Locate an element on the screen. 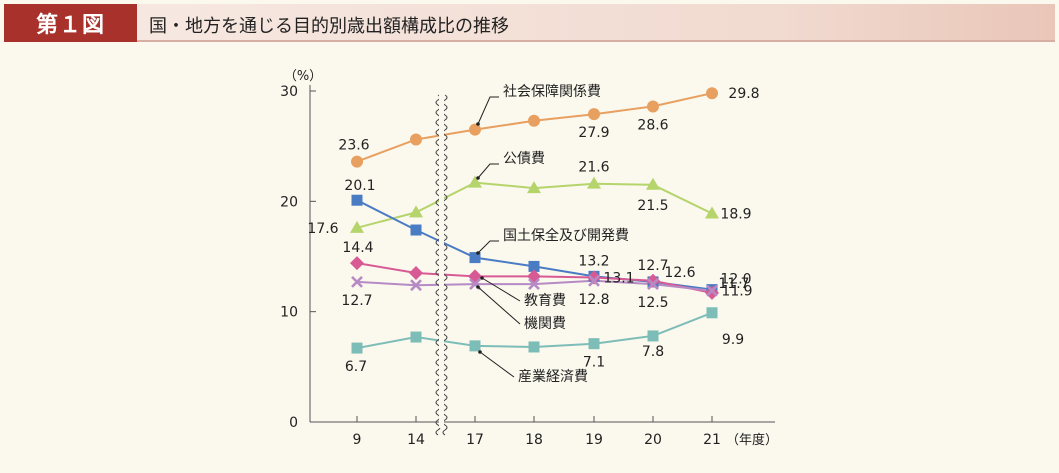 The width and height of the screenshot is (1059, 473). series-name-label: 社会保障関係費 is located at coordinates (552, 92).